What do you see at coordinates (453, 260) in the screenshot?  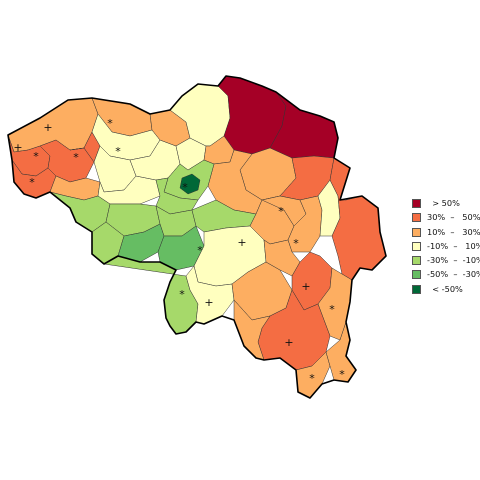 I see `legend-label: -30% – -10%` at bounding box center [453, 260].